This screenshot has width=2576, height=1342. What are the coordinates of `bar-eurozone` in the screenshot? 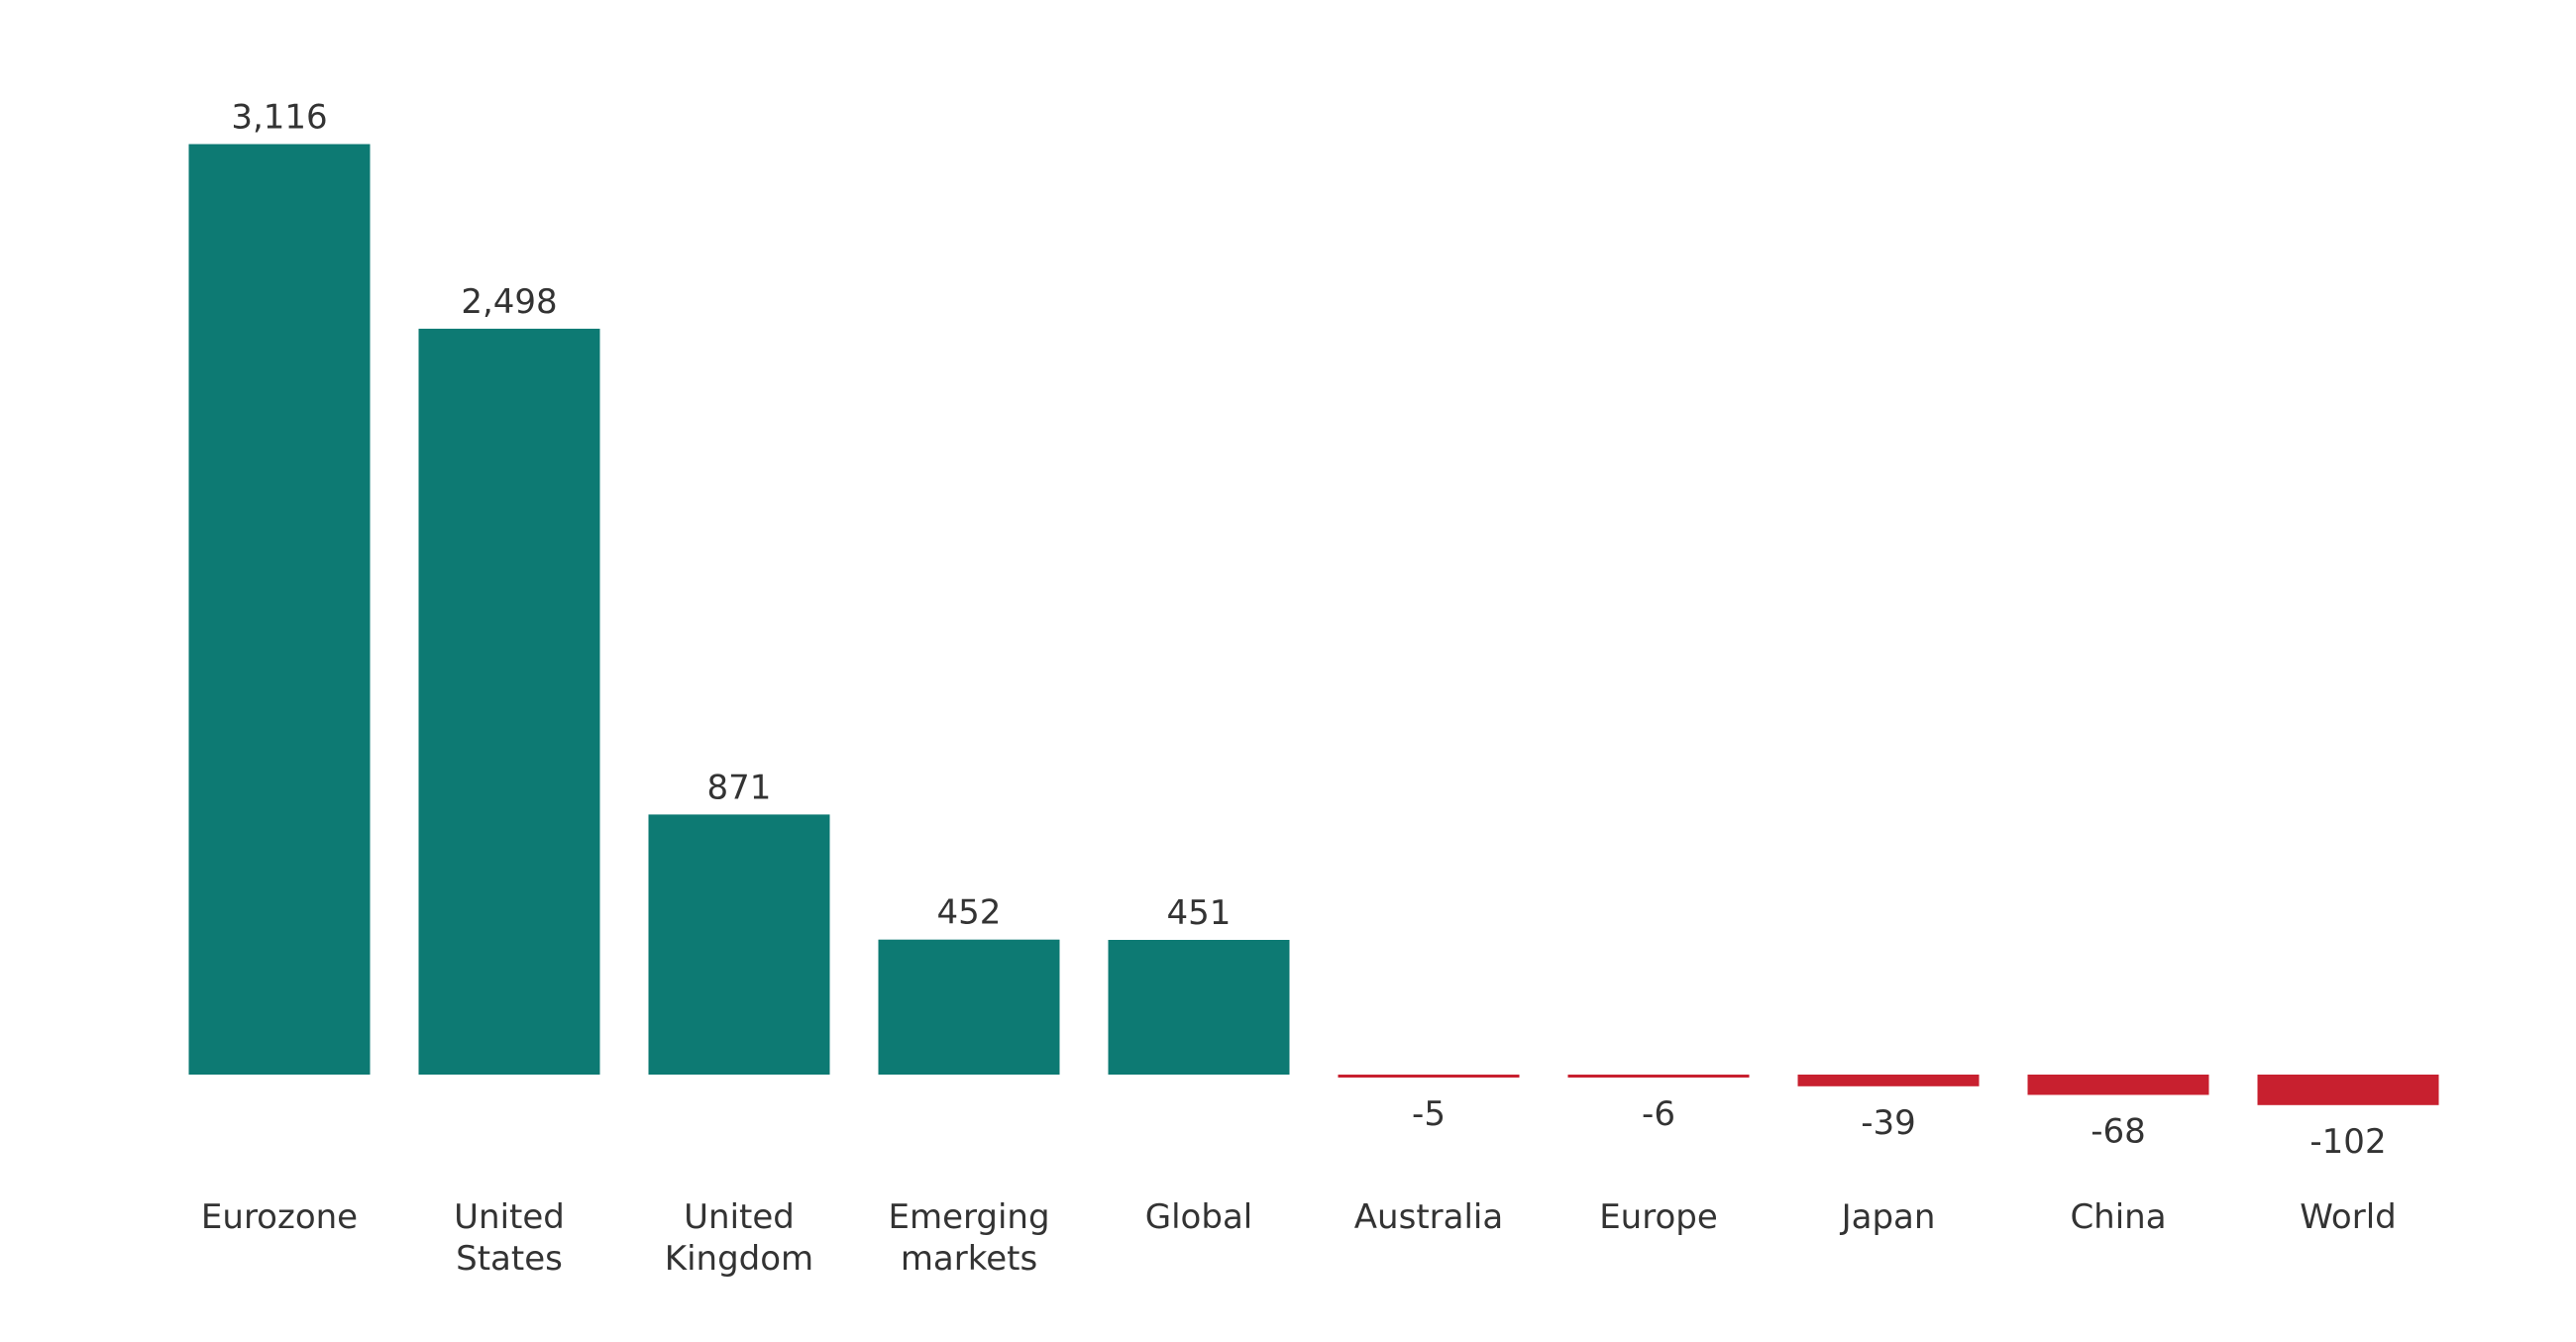 It's located at (279, 609).